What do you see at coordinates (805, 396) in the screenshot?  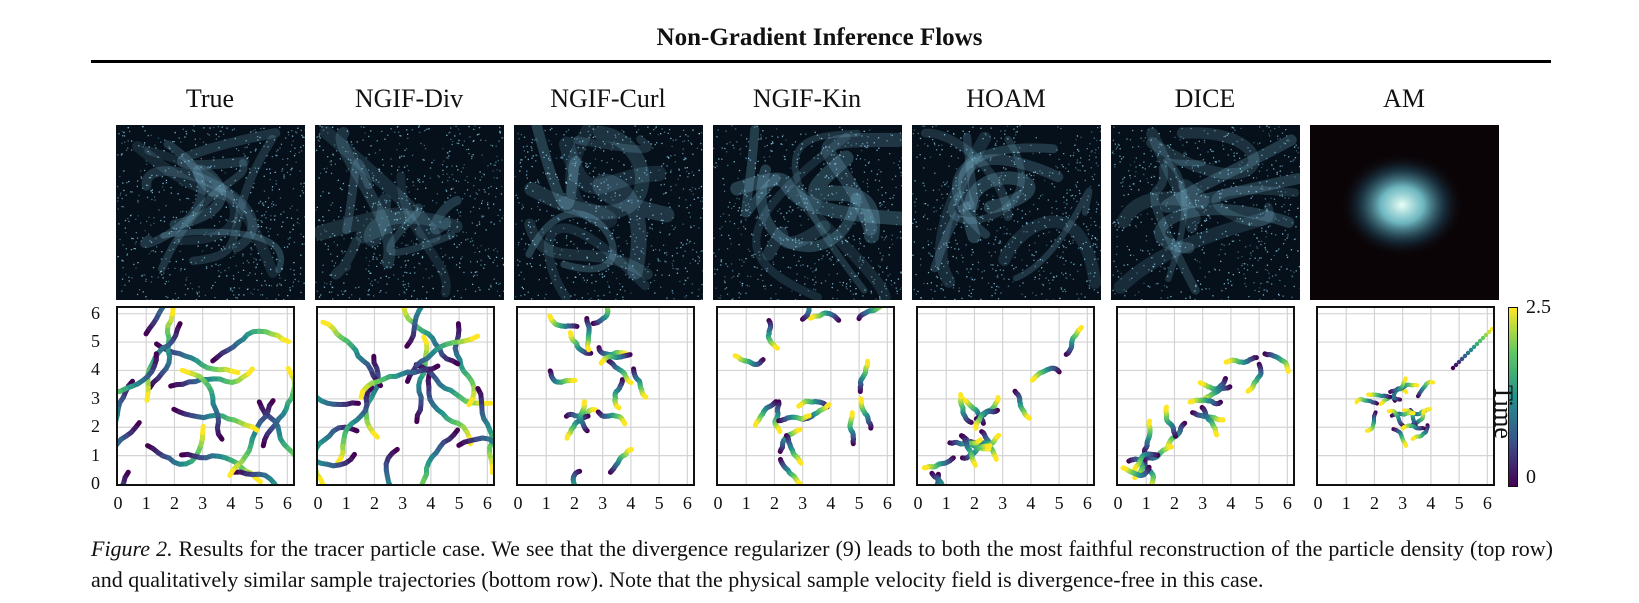 I see `trajectory-plot-ngif-kin` at bounding box center [805, 396].